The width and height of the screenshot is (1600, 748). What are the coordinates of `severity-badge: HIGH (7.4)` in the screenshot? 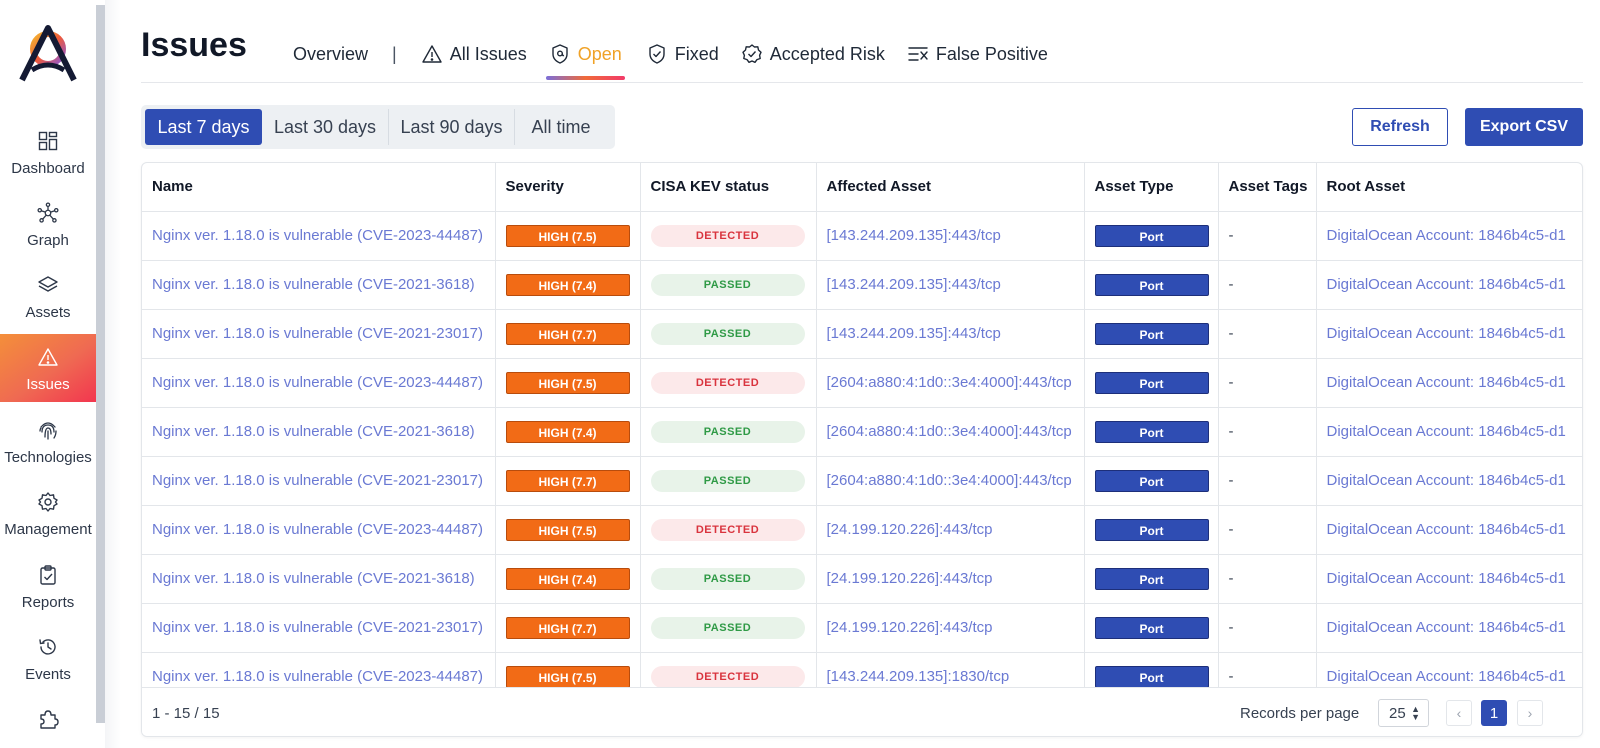 It's located at (567, 284).